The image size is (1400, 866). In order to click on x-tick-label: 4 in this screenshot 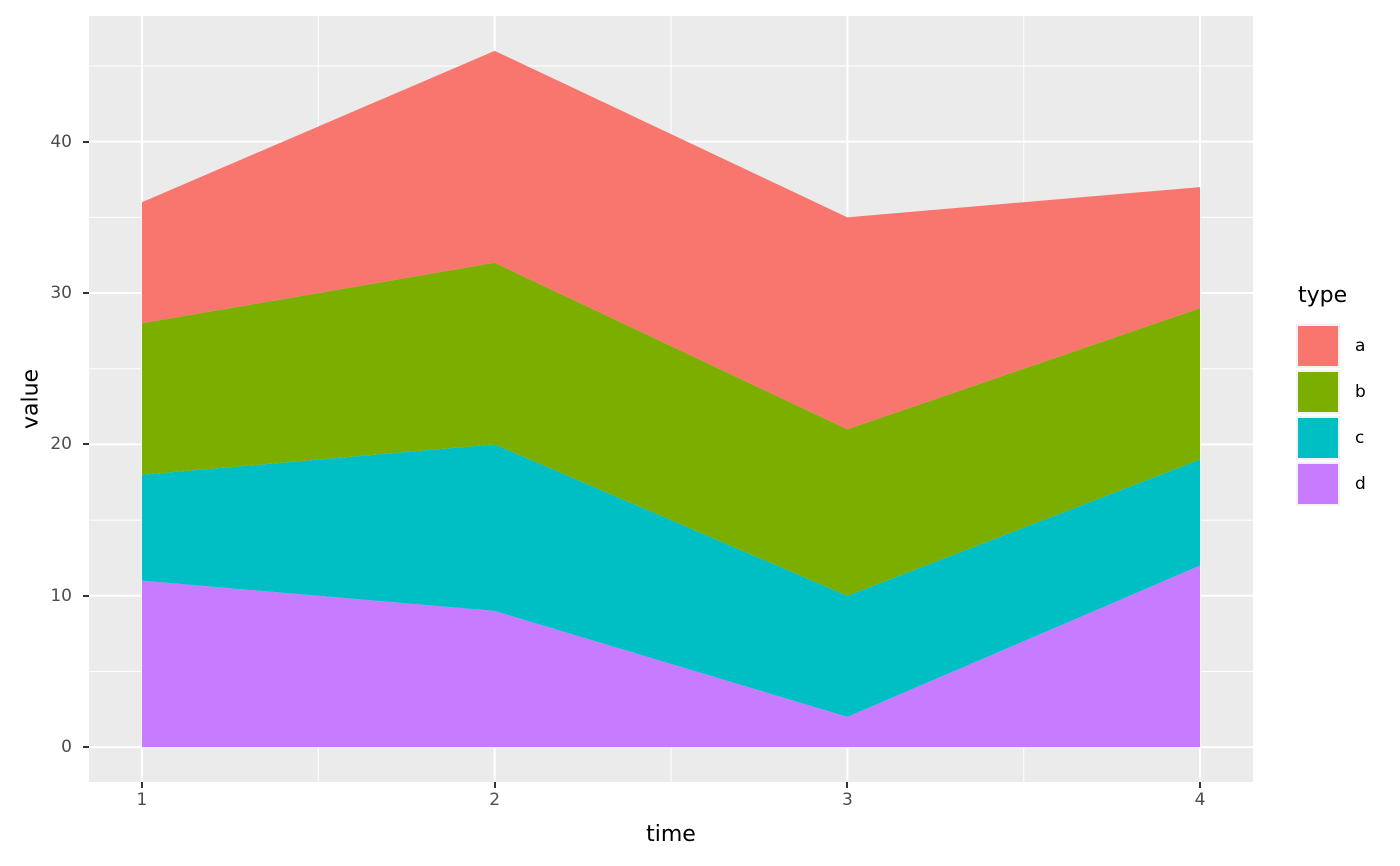, I will do `click(1200, 800)`.